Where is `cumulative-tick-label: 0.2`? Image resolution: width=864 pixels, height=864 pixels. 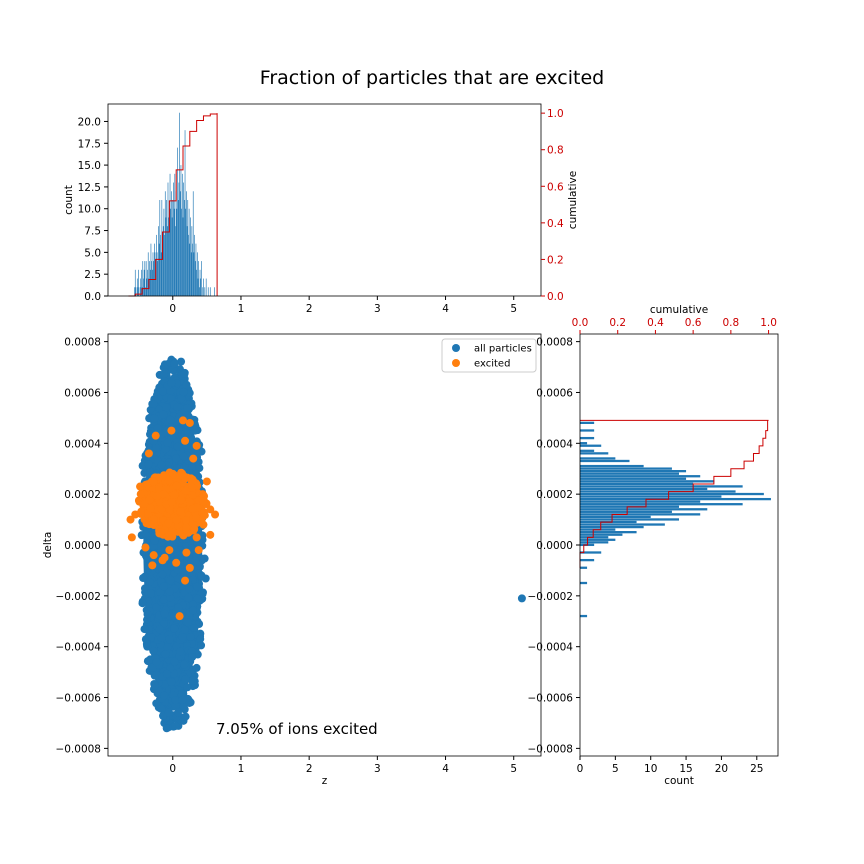 cumulative-tick-label: 0.2 is located at coordinates (555, 260).